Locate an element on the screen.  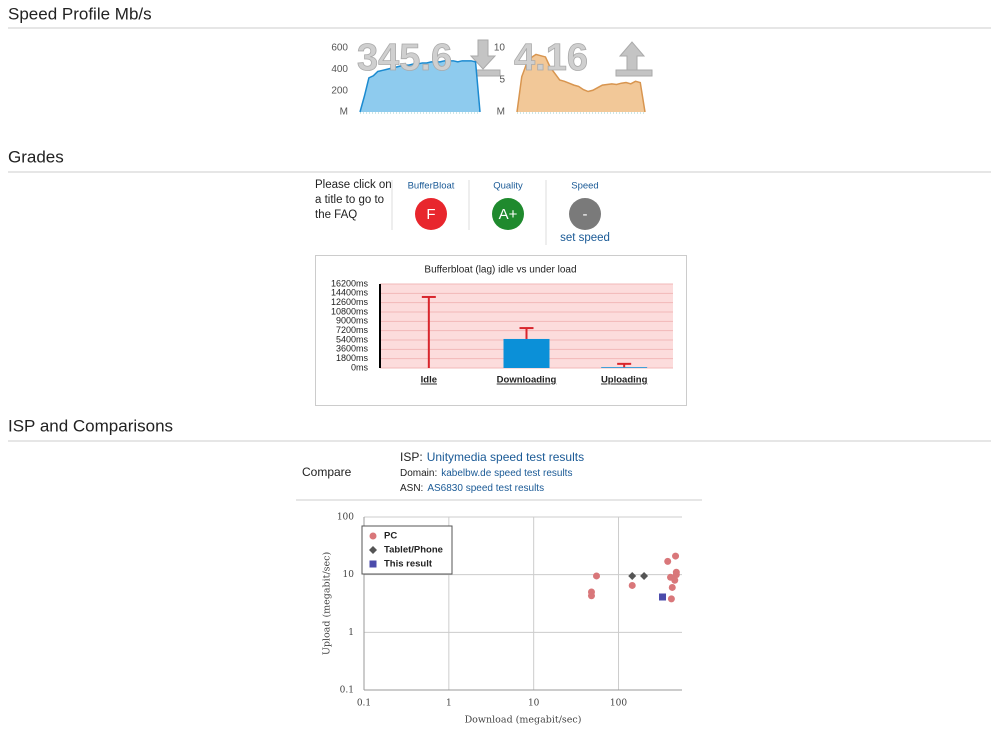
separators is located at coordinates (469, 212).